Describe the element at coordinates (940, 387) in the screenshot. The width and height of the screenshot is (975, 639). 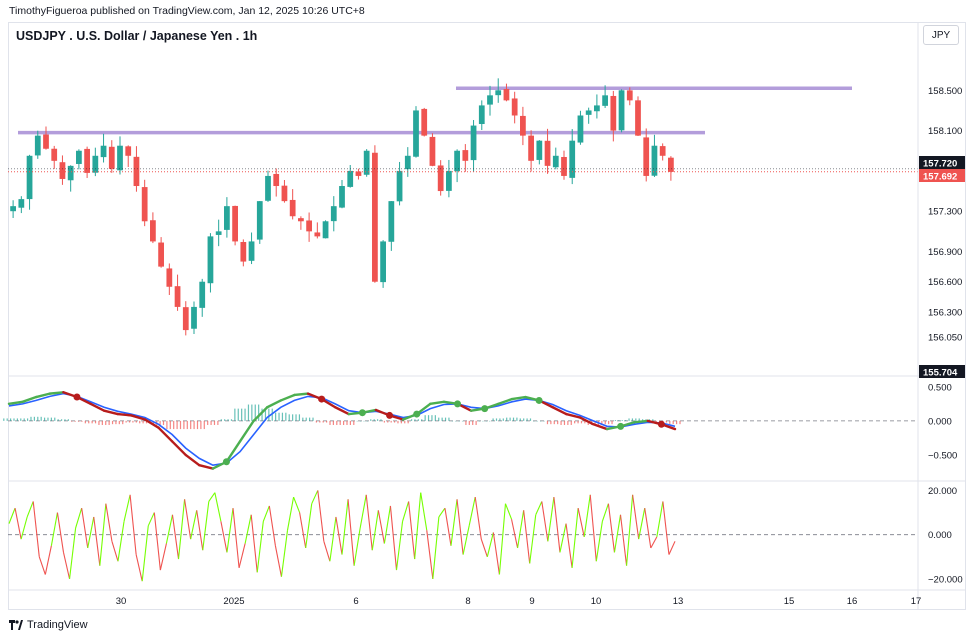
I see `osc1-tick-label: 0.500` at that location.